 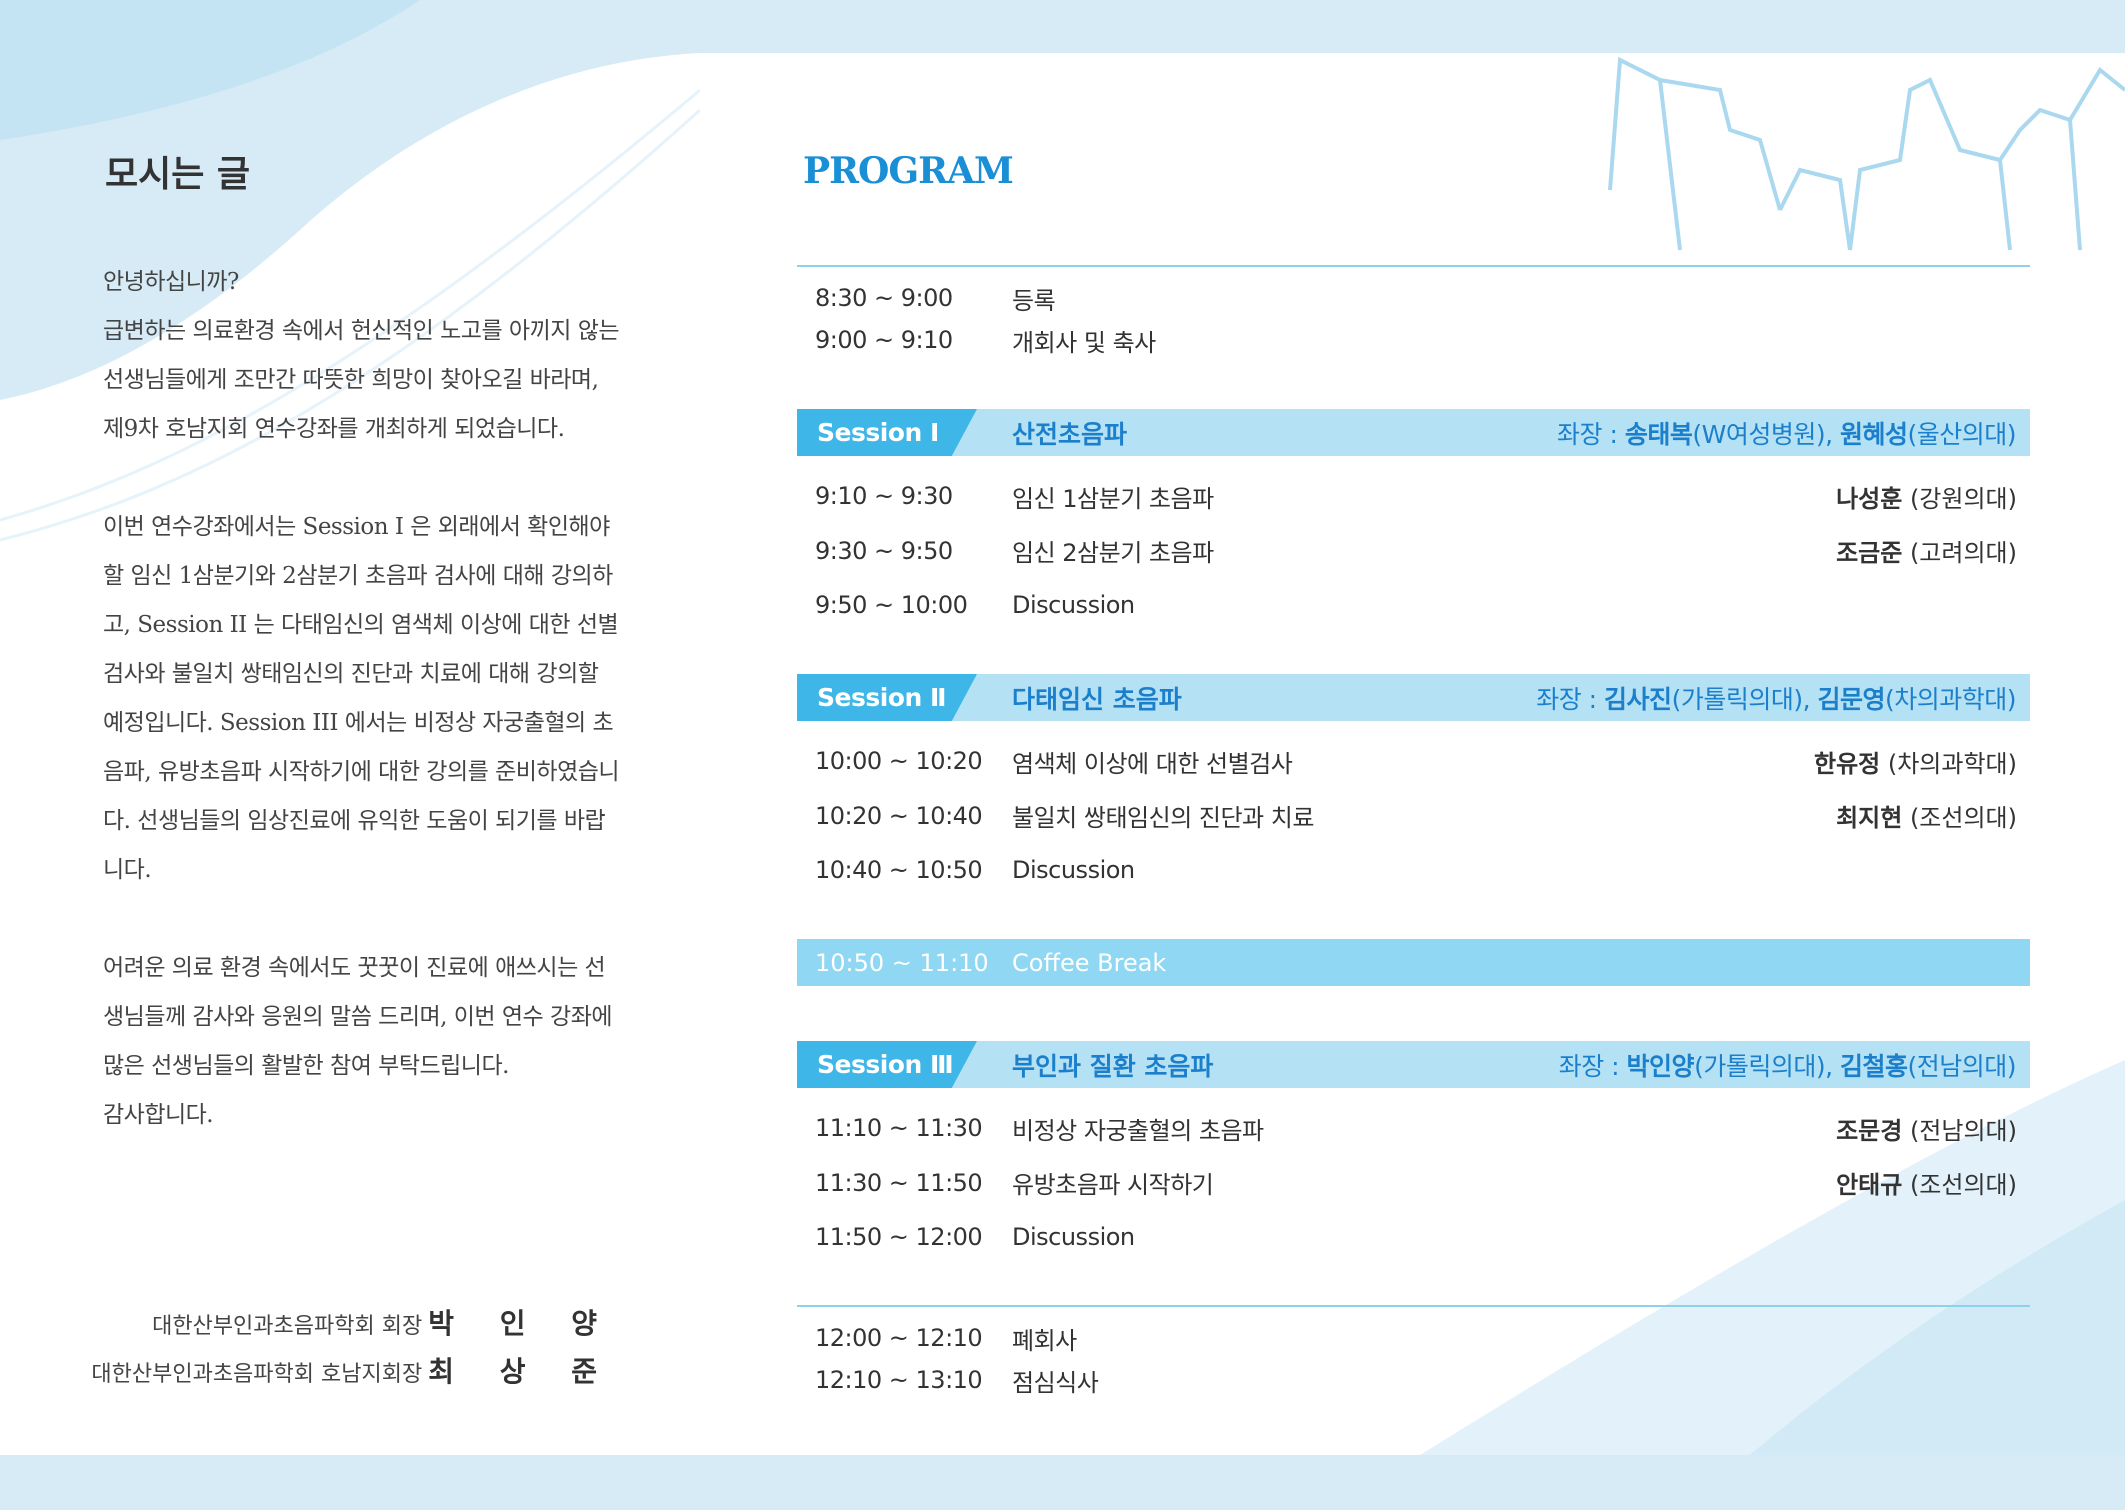 I want to click on signature-branch-head: 대한산부인과초음파학회 호남지회장 최 상 준, so click(x=353, y=1370).